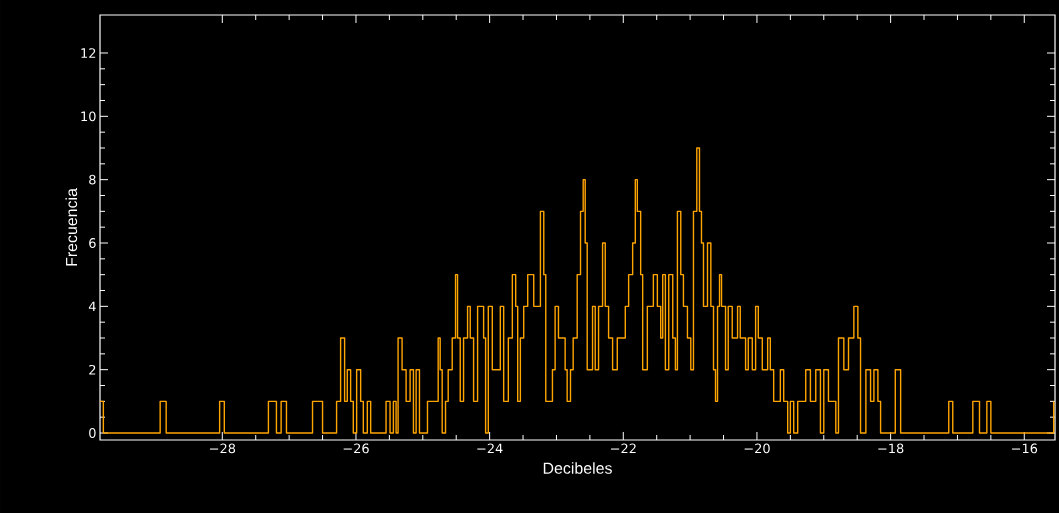 The image size is (1059, 513). Describe the element at coordinates (71, 227) in the screenshot. I see `y-axis-title: Frecuencia` at that location.